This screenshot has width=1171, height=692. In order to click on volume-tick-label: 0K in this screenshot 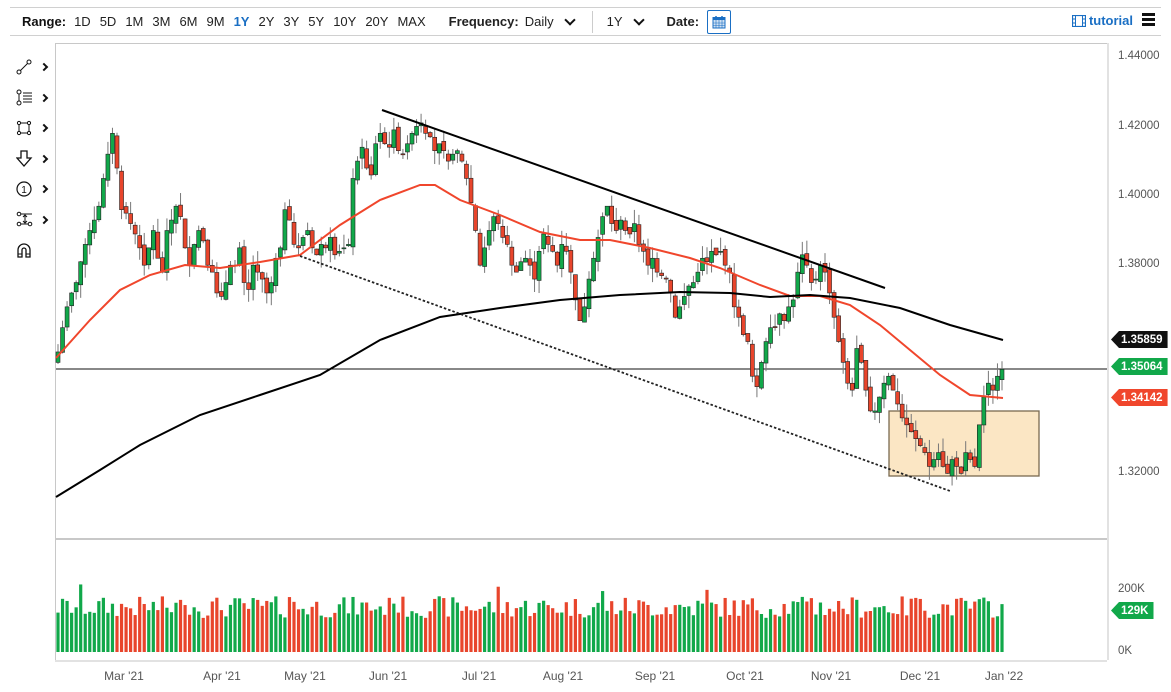, I will do `click(1125, 651)`.